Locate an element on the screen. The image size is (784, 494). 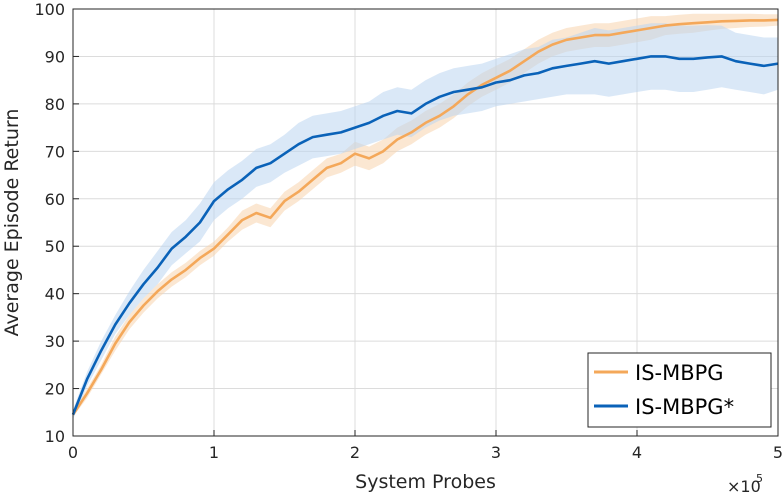
legend-label-is-mbpg-star: IS-MBPG* is located at coordinates (684, 407).